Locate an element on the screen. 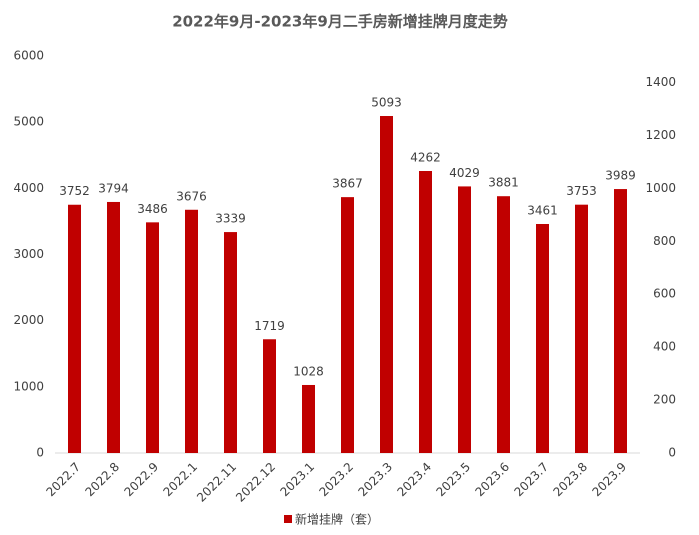  value-label: 3461 is located at coordinates (542, 210).